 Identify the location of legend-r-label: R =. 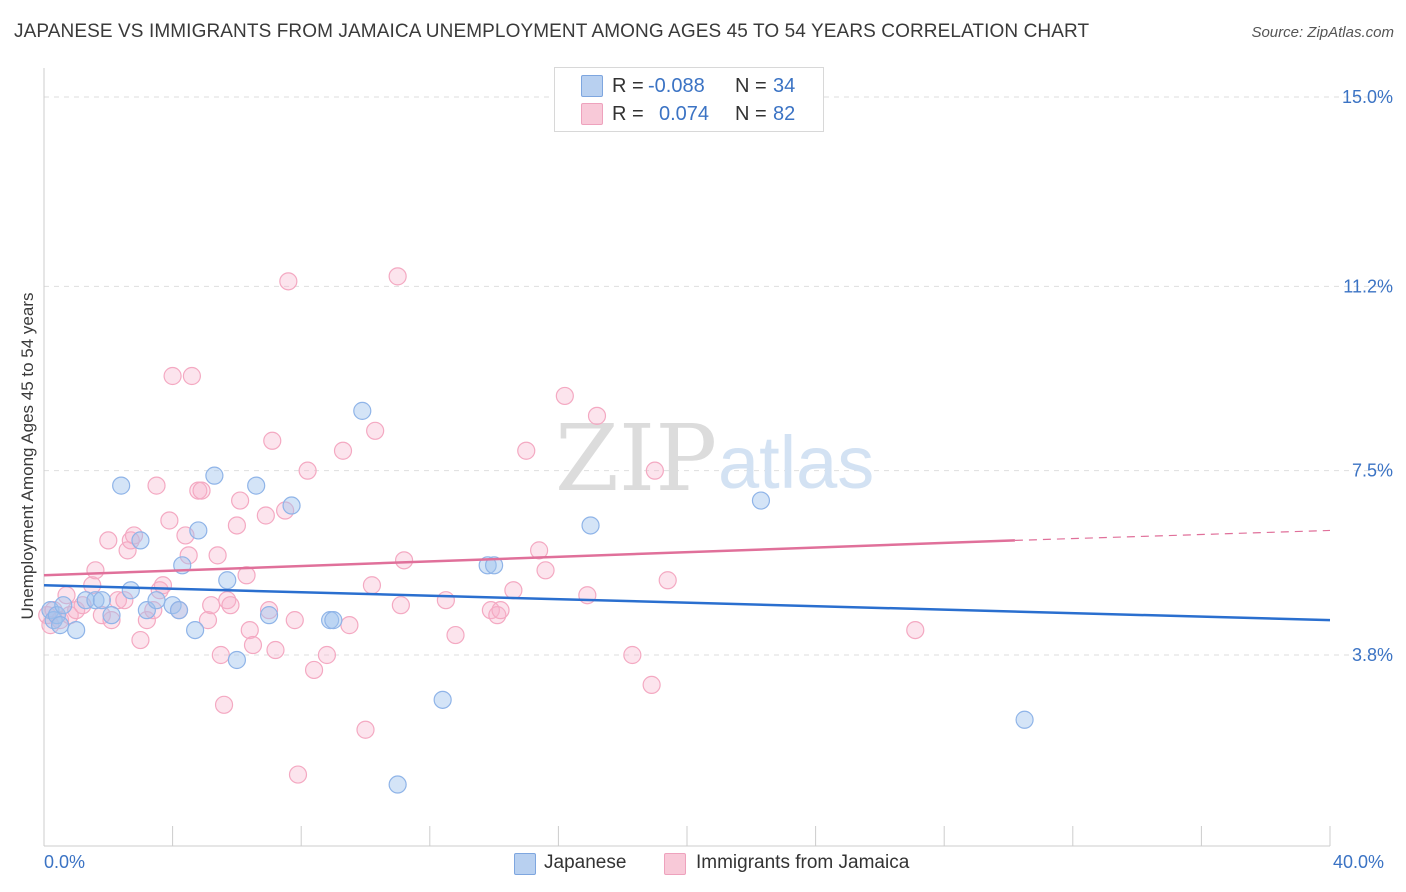
(628, 85).